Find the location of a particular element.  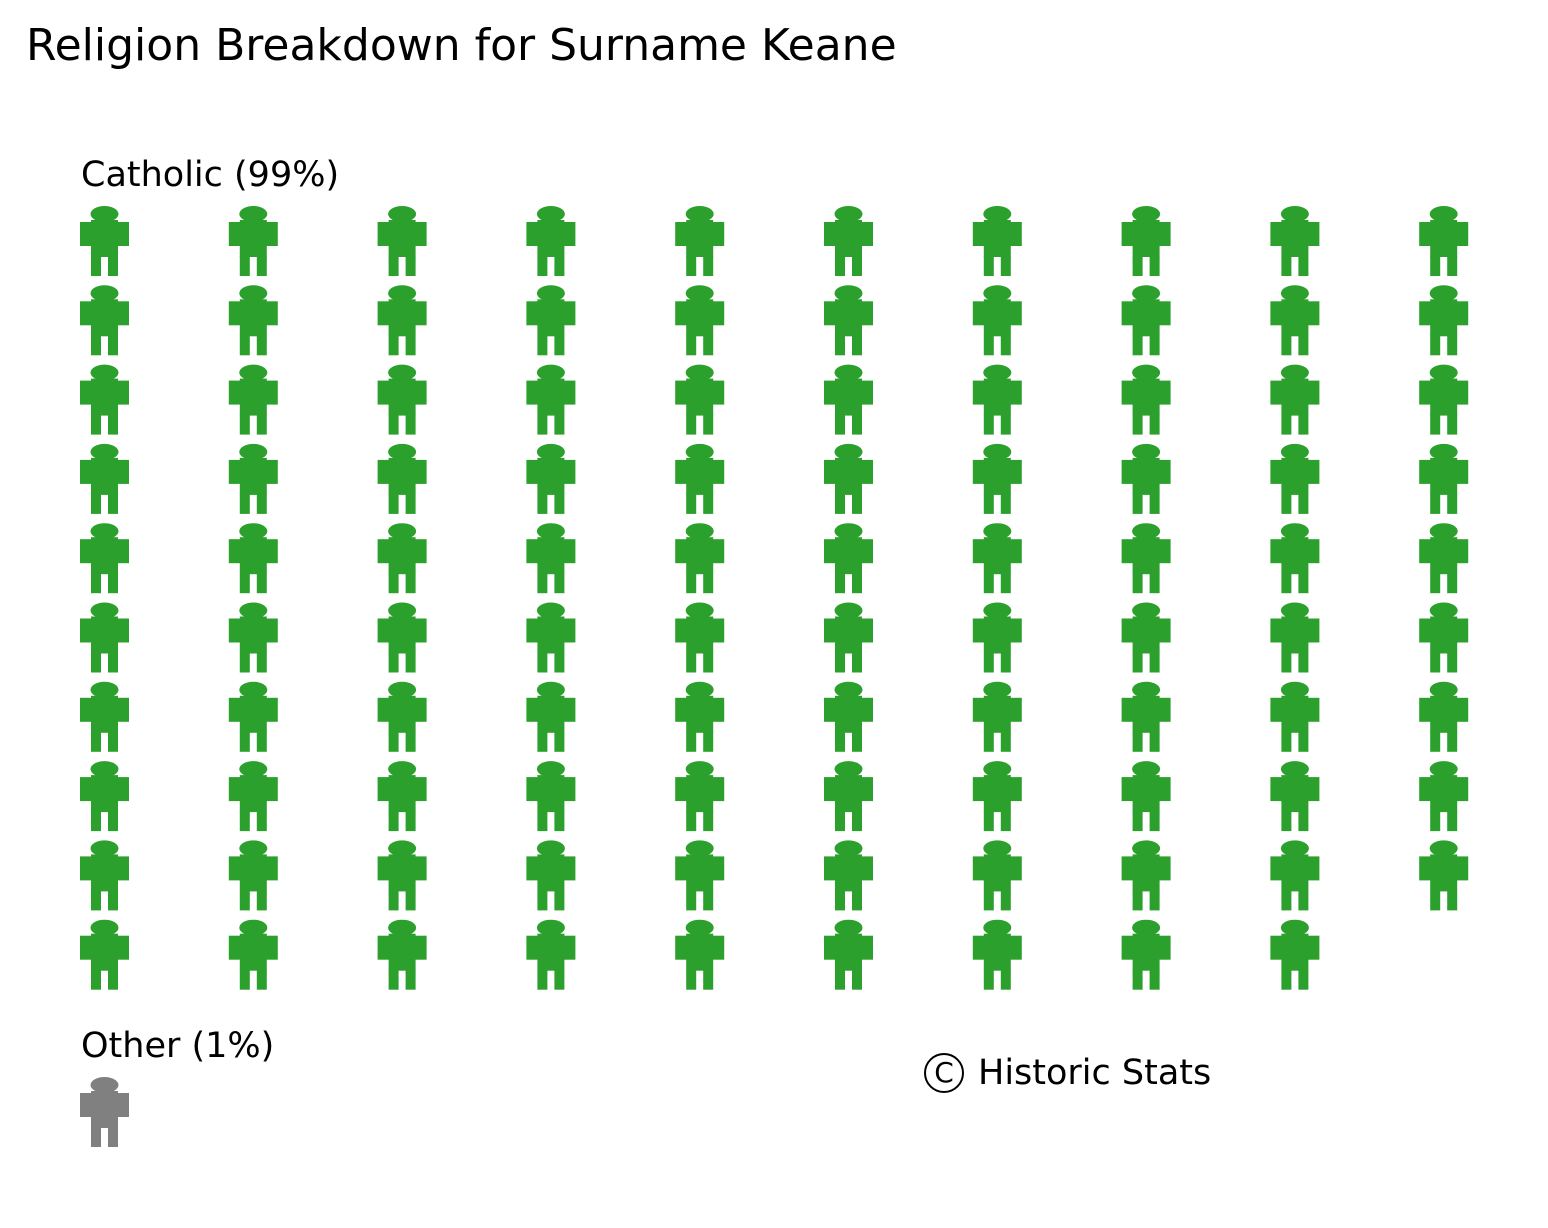

copyright-notice: C Historic Stats is located at coordinates (1067, 1073).